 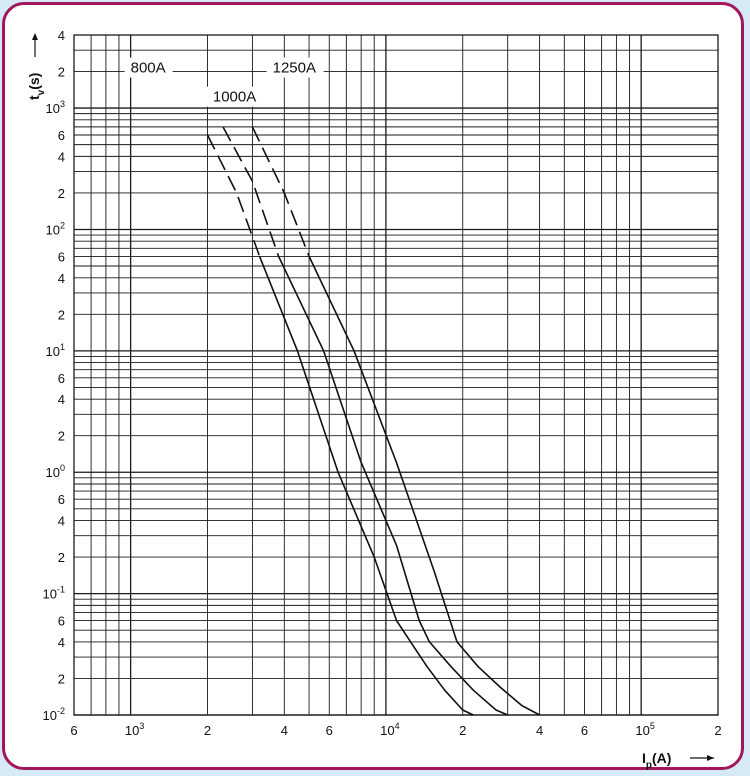 What do you see at coordinates (55, 228) in the screenshot?
I see `y-tick-label: 10²` at bounding box center [55, 228].